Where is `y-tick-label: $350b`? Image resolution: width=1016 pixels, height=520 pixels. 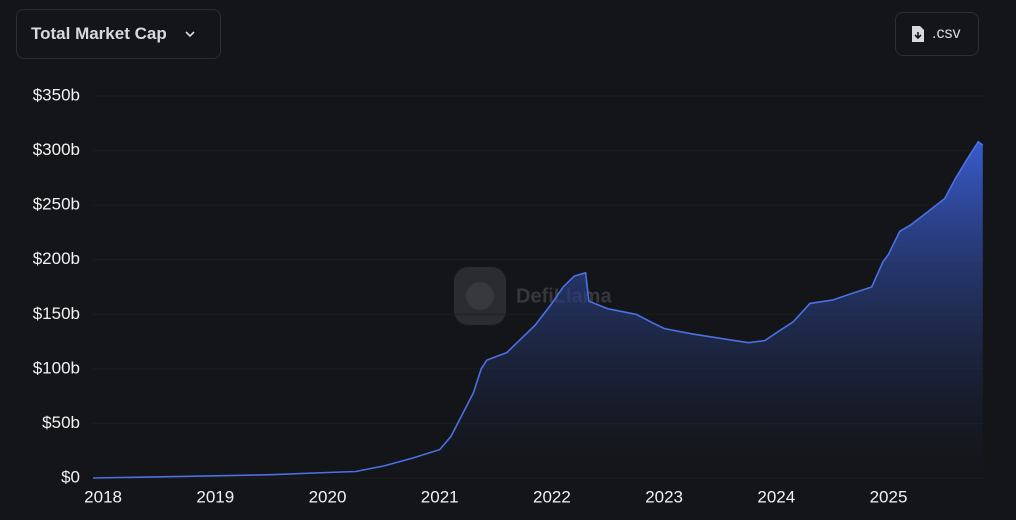 y-tick-label: $350b is located at coordinates (56, 94).